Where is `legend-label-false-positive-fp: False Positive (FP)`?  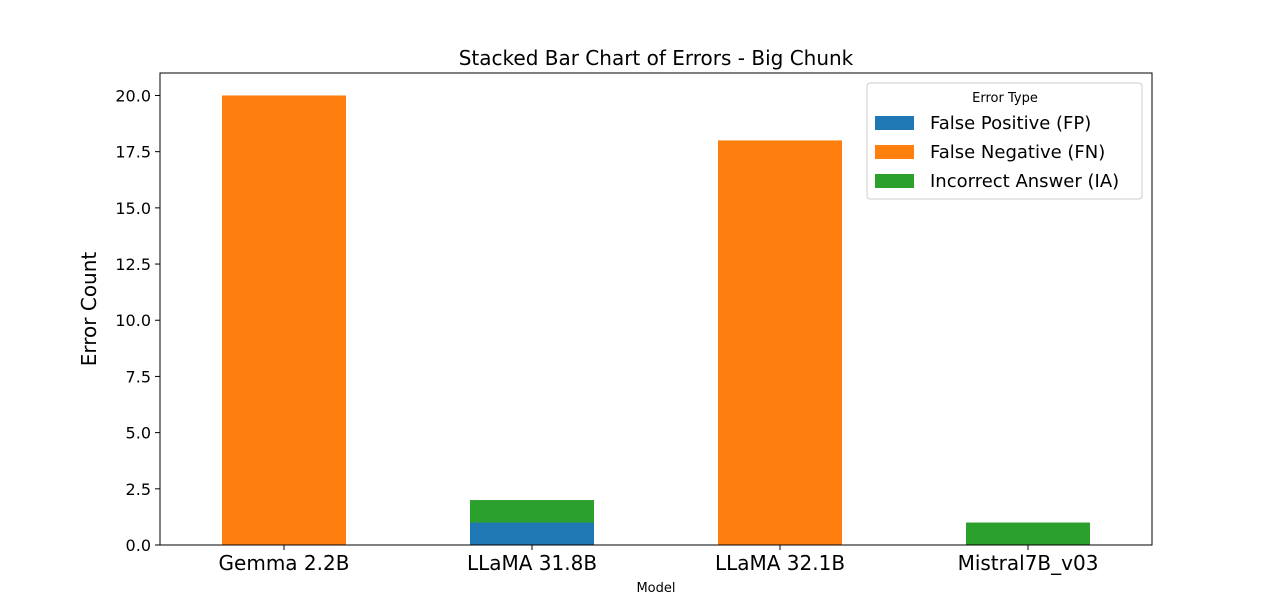 legend-label-false-positive-fp: False Positive (FP) is located at coordinates (1010, 123).